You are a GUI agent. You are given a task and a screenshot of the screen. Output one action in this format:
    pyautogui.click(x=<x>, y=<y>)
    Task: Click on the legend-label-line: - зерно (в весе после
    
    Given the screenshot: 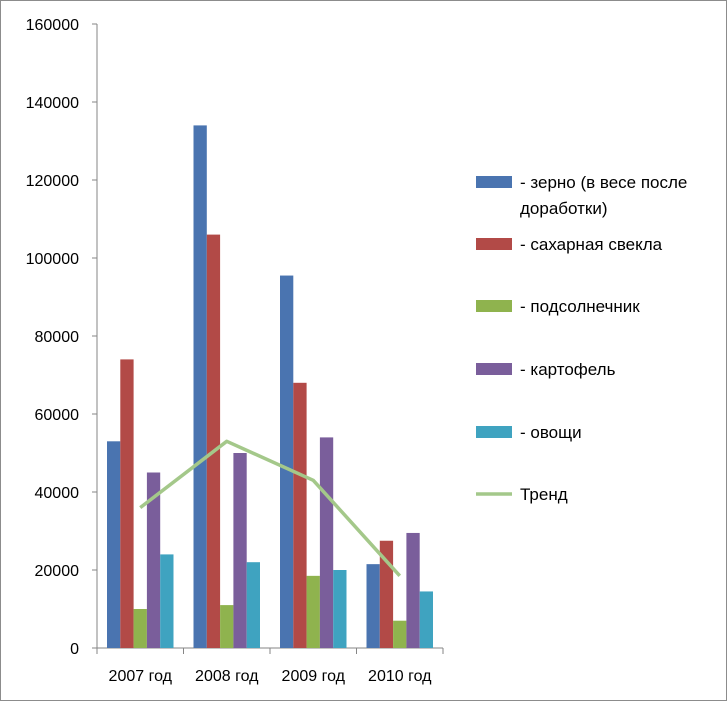 What is the action you would take?
    pyautogui.click(x=603, y=182)
    